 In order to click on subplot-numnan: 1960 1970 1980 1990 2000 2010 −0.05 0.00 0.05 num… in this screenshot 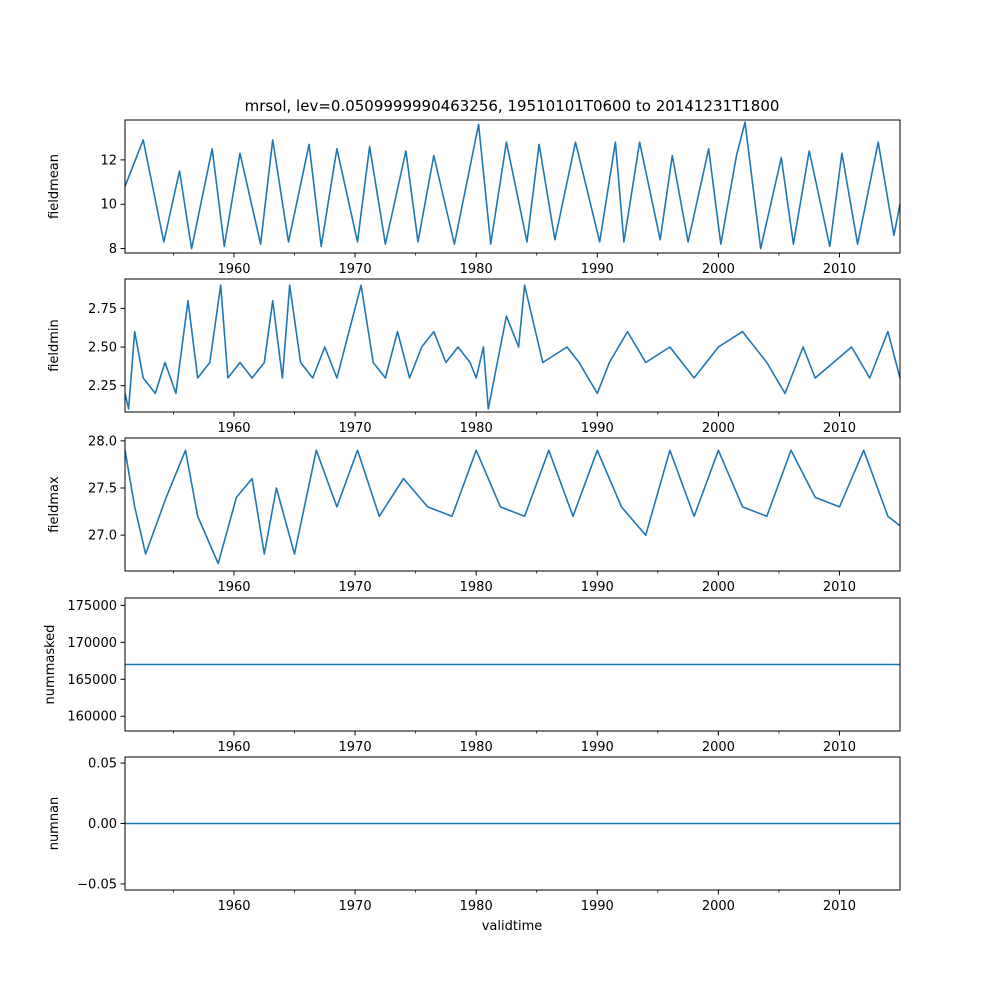, I will do `click(474, 835)`.